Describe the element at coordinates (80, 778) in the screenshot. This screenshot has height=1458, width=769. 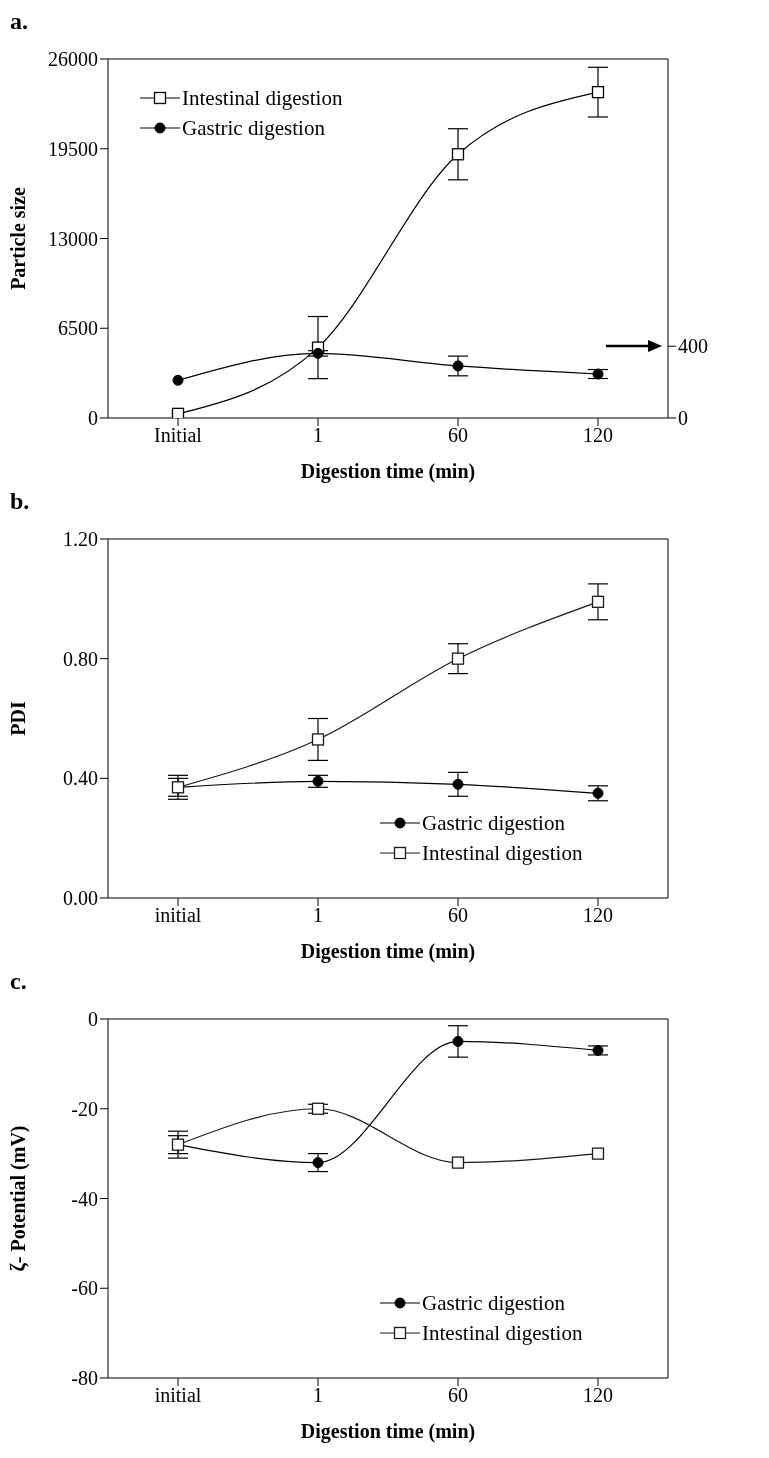
I see `y-tick-label: 0.40` at that location.